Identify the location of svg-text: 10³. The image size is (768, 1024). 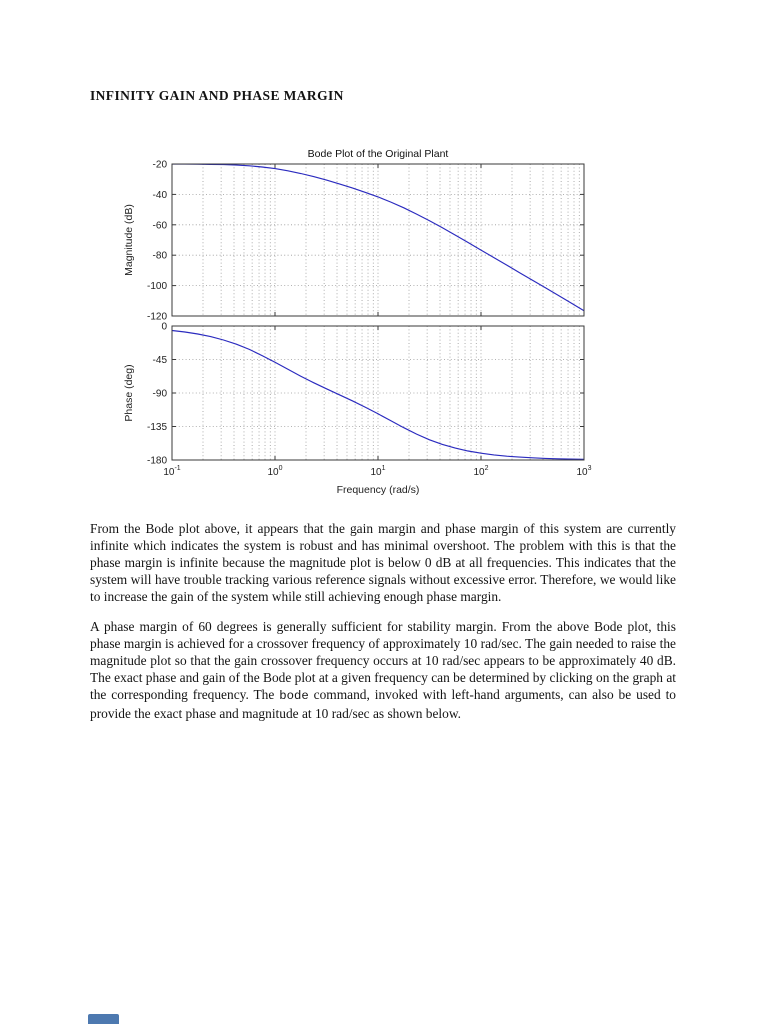
(583, 471).